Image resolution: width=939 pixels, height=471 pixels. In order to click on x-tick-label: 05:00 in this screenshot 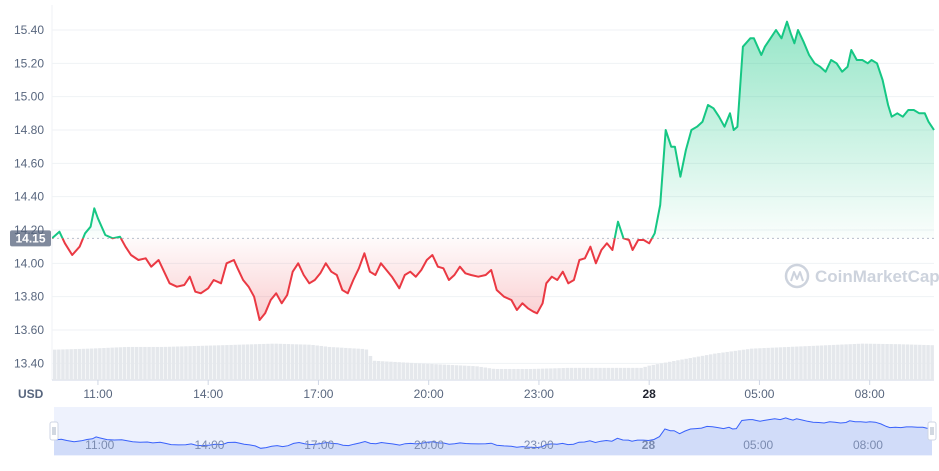, I will do `click(759, 394)`.